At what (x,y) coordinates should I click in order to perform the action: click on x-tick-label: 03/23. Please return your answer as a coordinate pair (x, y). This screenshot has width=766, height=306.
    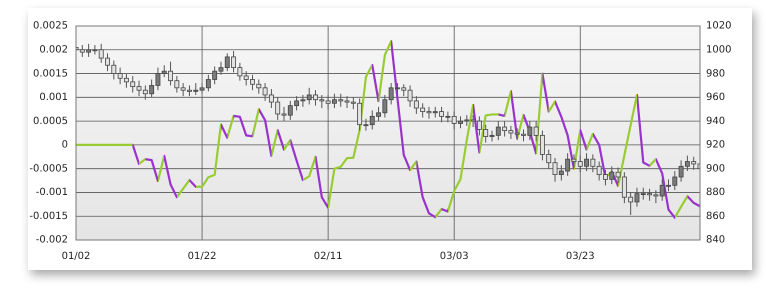
    Looking at the image, I should click on (580, 256).